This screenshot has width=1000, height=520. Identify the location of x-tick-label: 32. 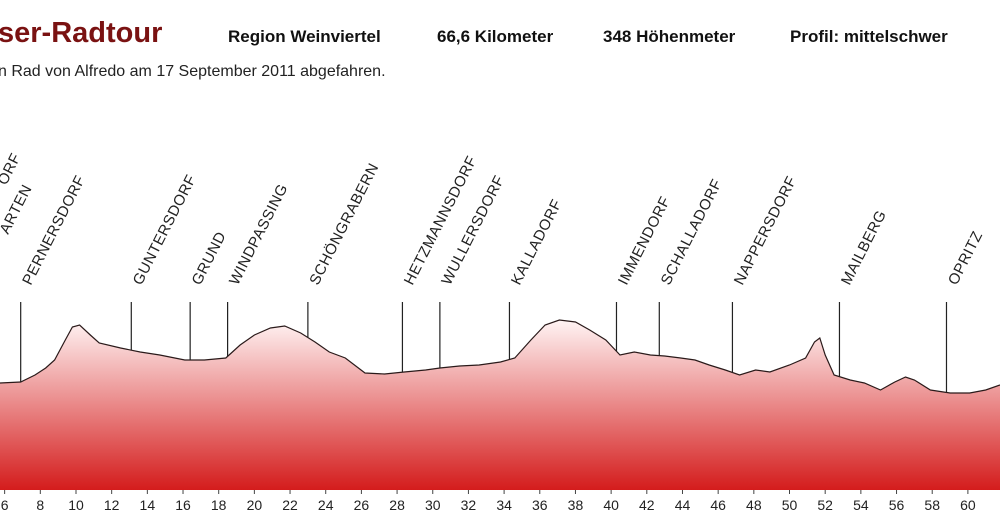
(469, 505).